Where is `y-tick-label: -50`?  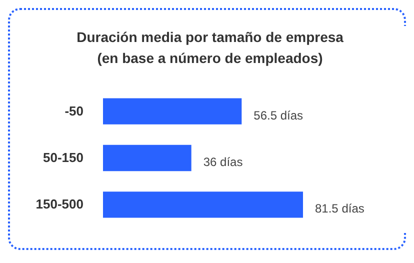 y-tick-label: -50 is located at coordinates (74, 110).